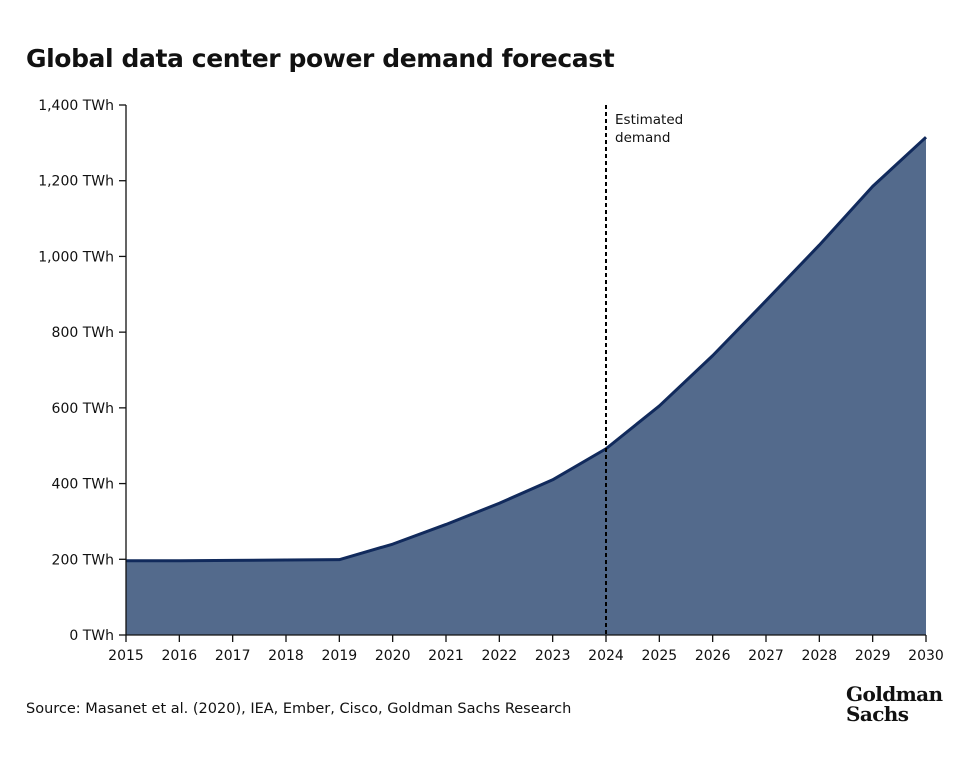 The width and height of the screenshot is (968, 758). Describe the element at coordinates (820, 656) in the screenshot. I see `x-tick-label: 2028` at that location.